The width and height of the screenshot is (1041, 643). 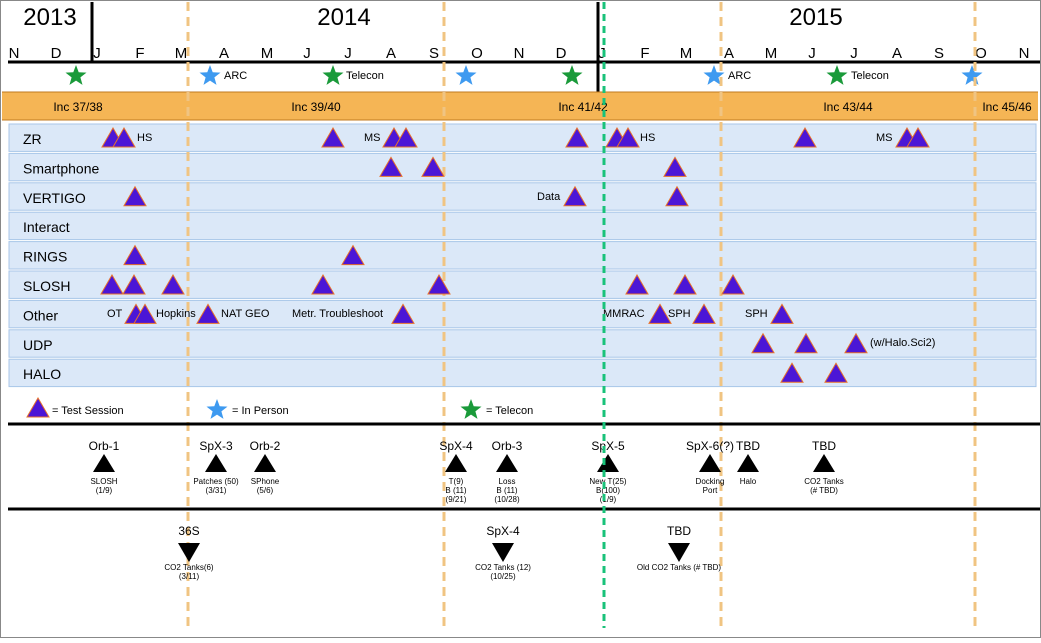 I want to click on launch-detail: Loss, so click(x=507, y=481).